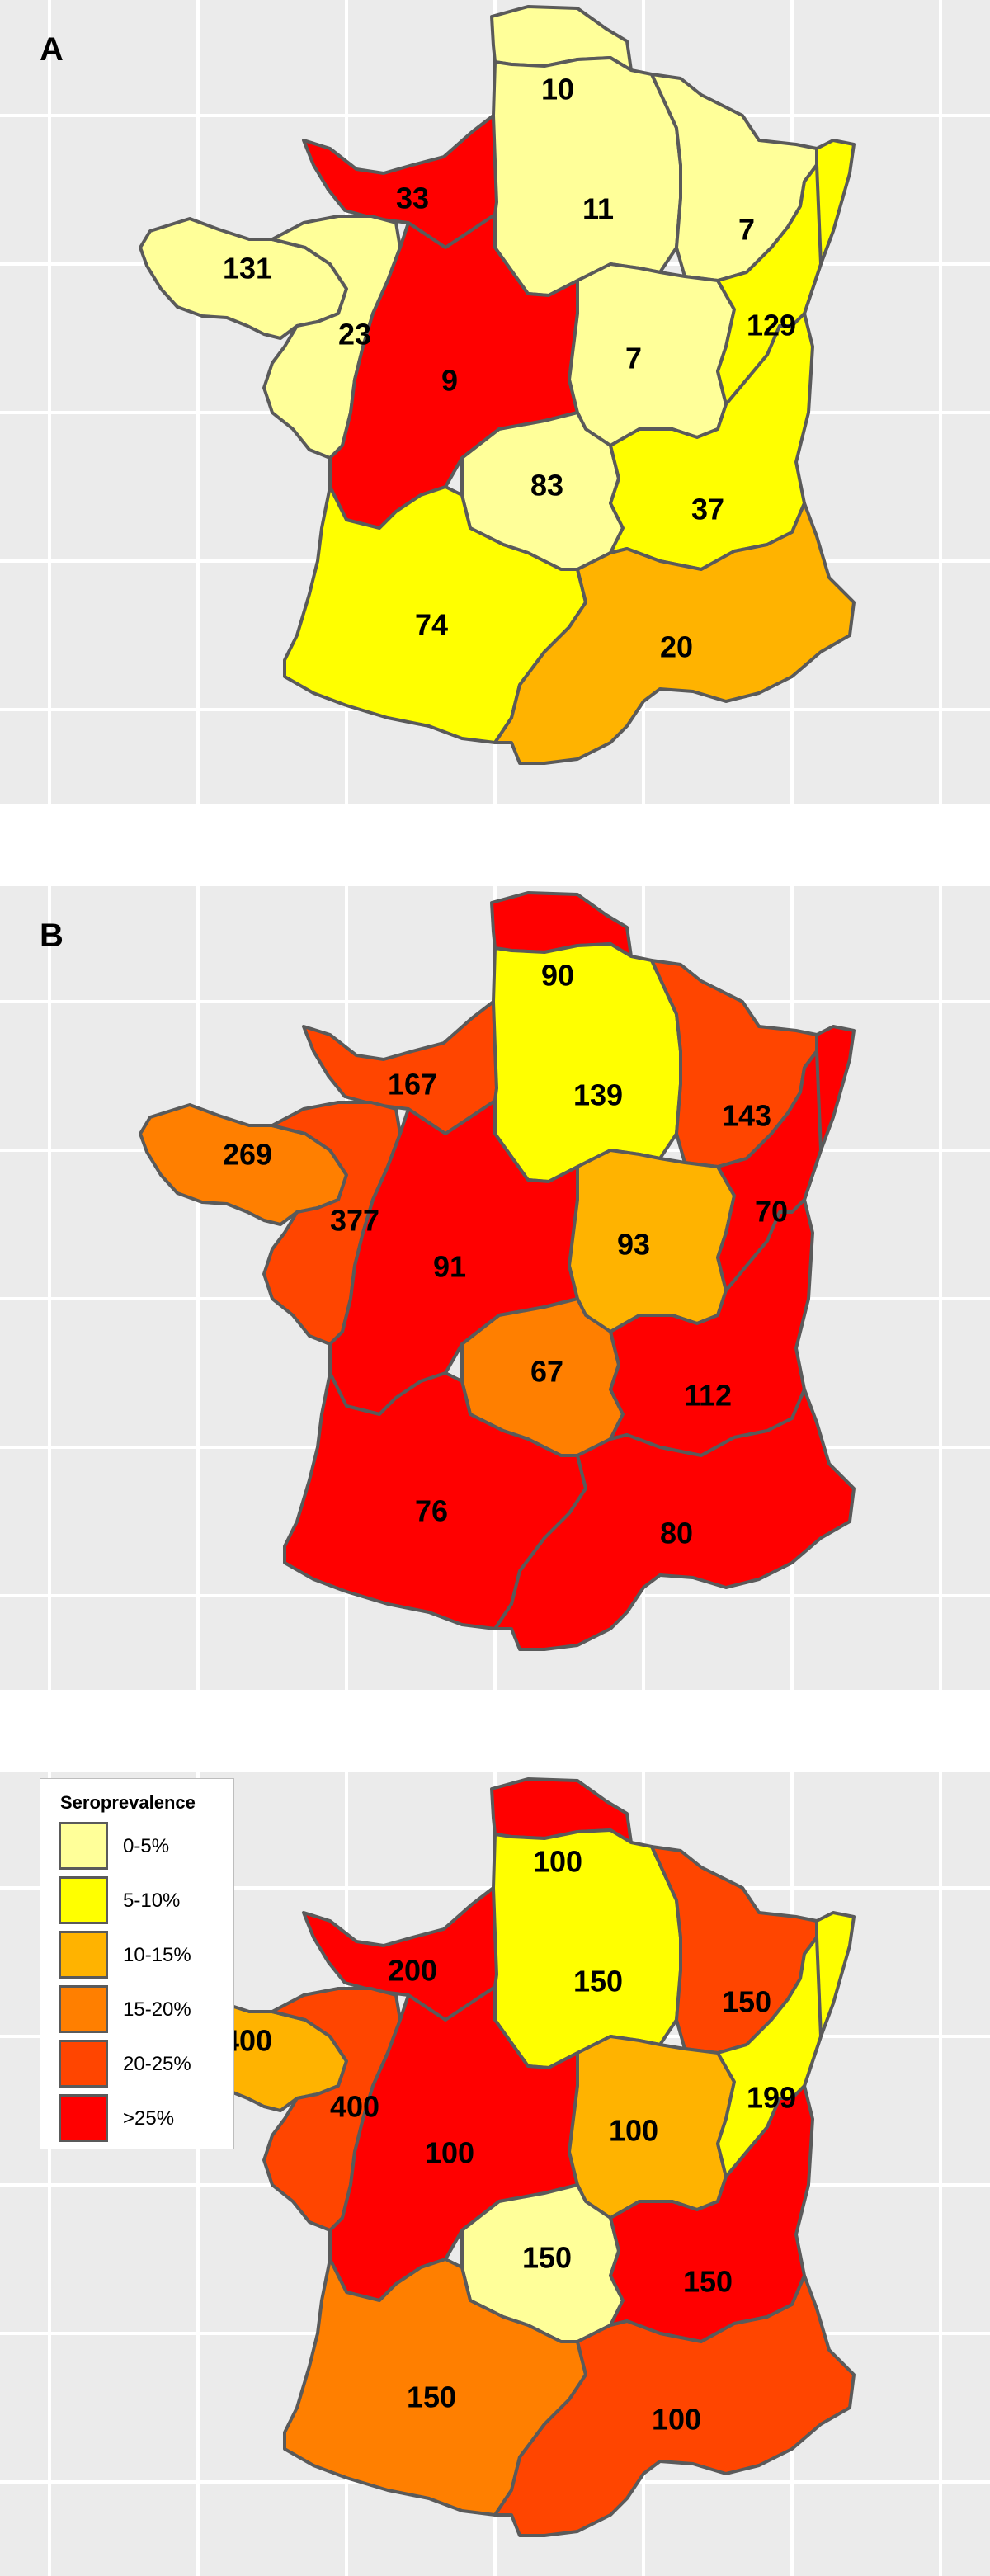 Image resolution: width=990 pixels, height=2576 pixels. What do you see at coordinates (449, 381) in the screenshot?
I see `region-count-centre: 9` at bounding box center [449, 381].